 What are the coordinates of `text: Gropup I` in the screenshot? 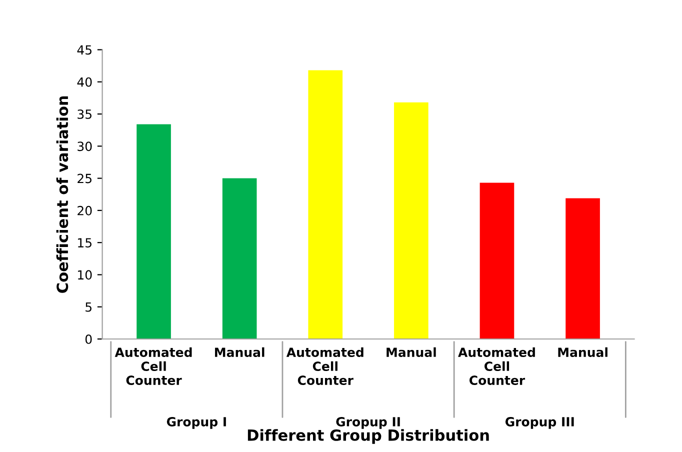 It's located at (196, 423).